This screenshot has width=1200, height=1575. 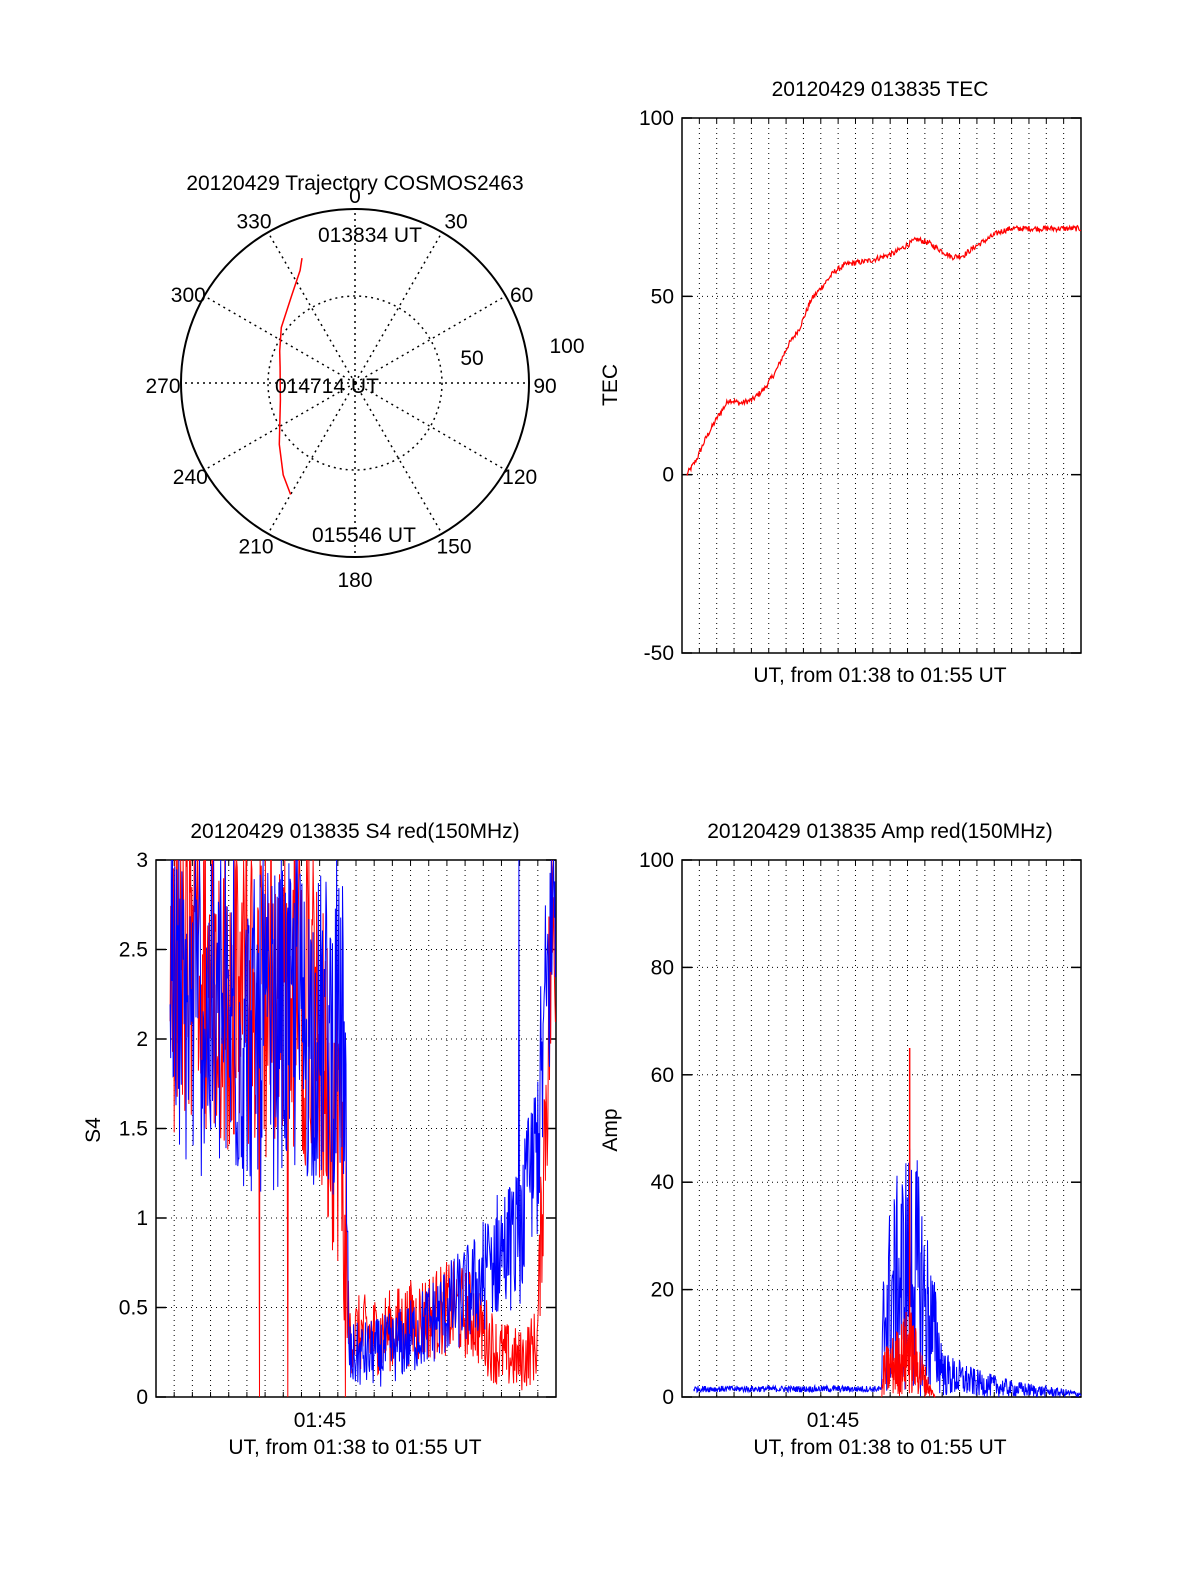 I want to click on polar-angle-label: 180, so click(x=354, y=580).